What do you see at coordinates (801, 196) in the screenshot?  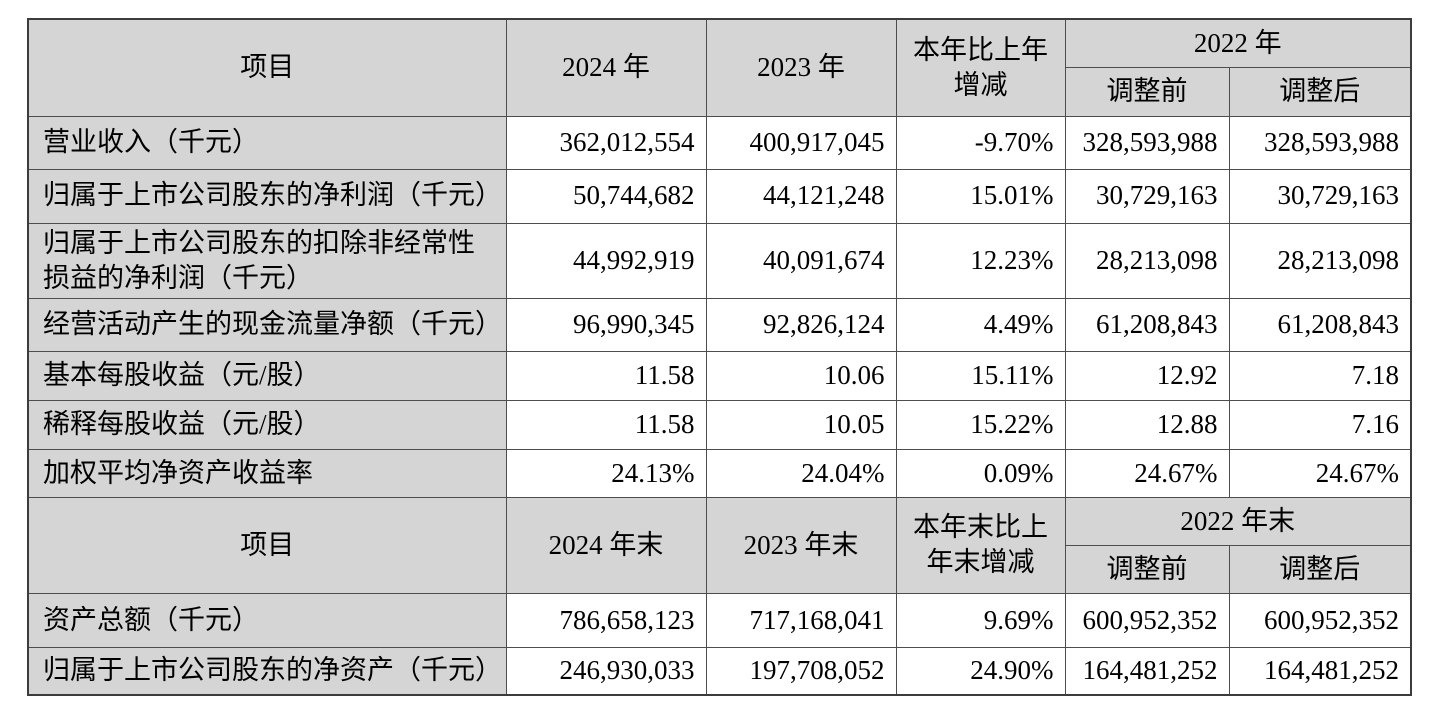 I see `value-2023: 44,121,248` at bounding box center [801, 196].